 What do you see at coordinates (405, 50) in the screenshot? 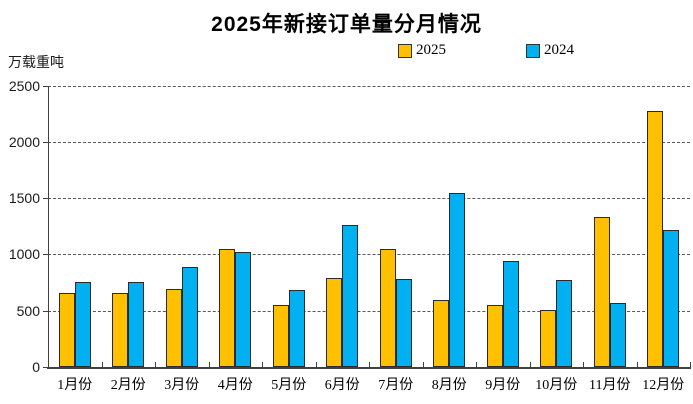
I see `legend-swatch-2025` at bounding box center [405, 50].